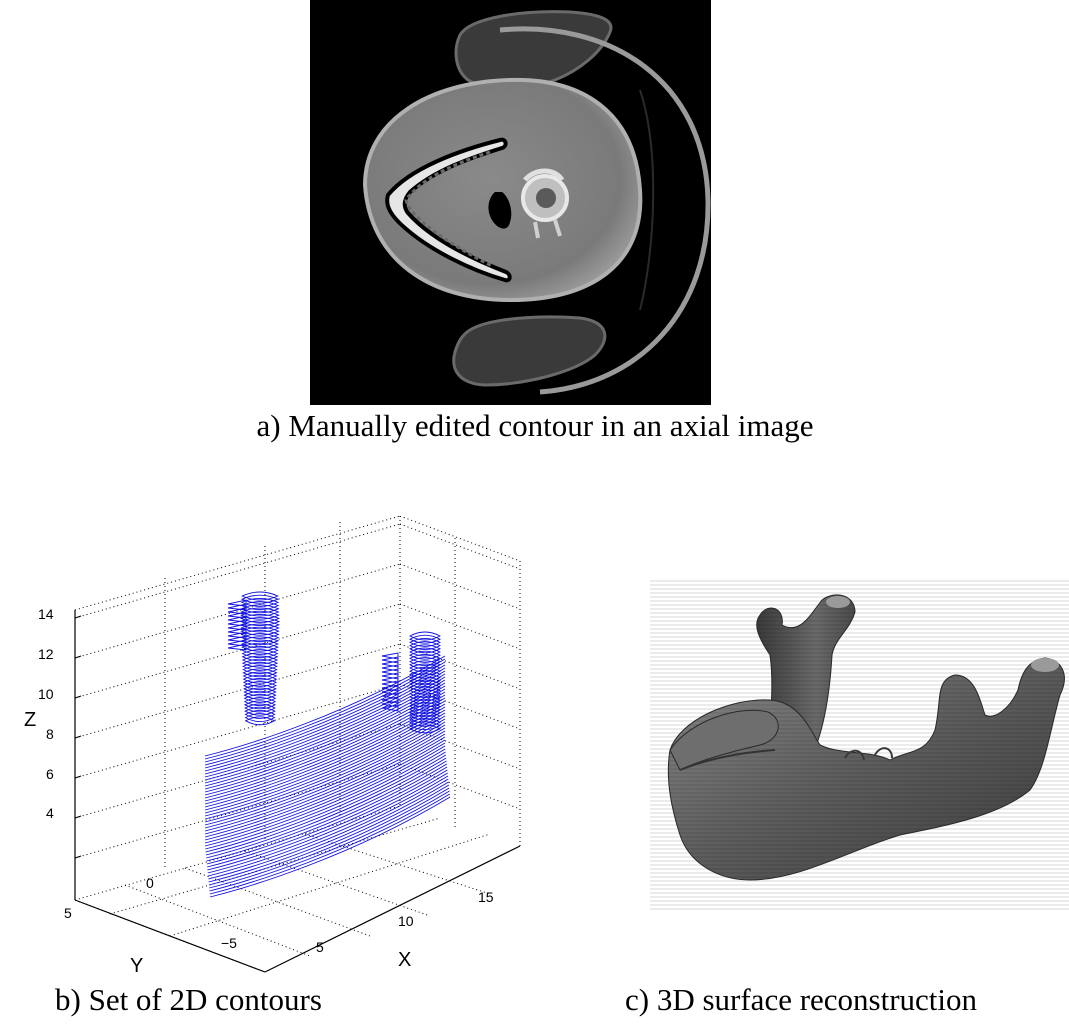 Image resolution: width=1069 pixels, height=1034 pixels. Describe the element at coordinates (50, 813) in the screenshot. I see `z-tick-label: 4` at that location.